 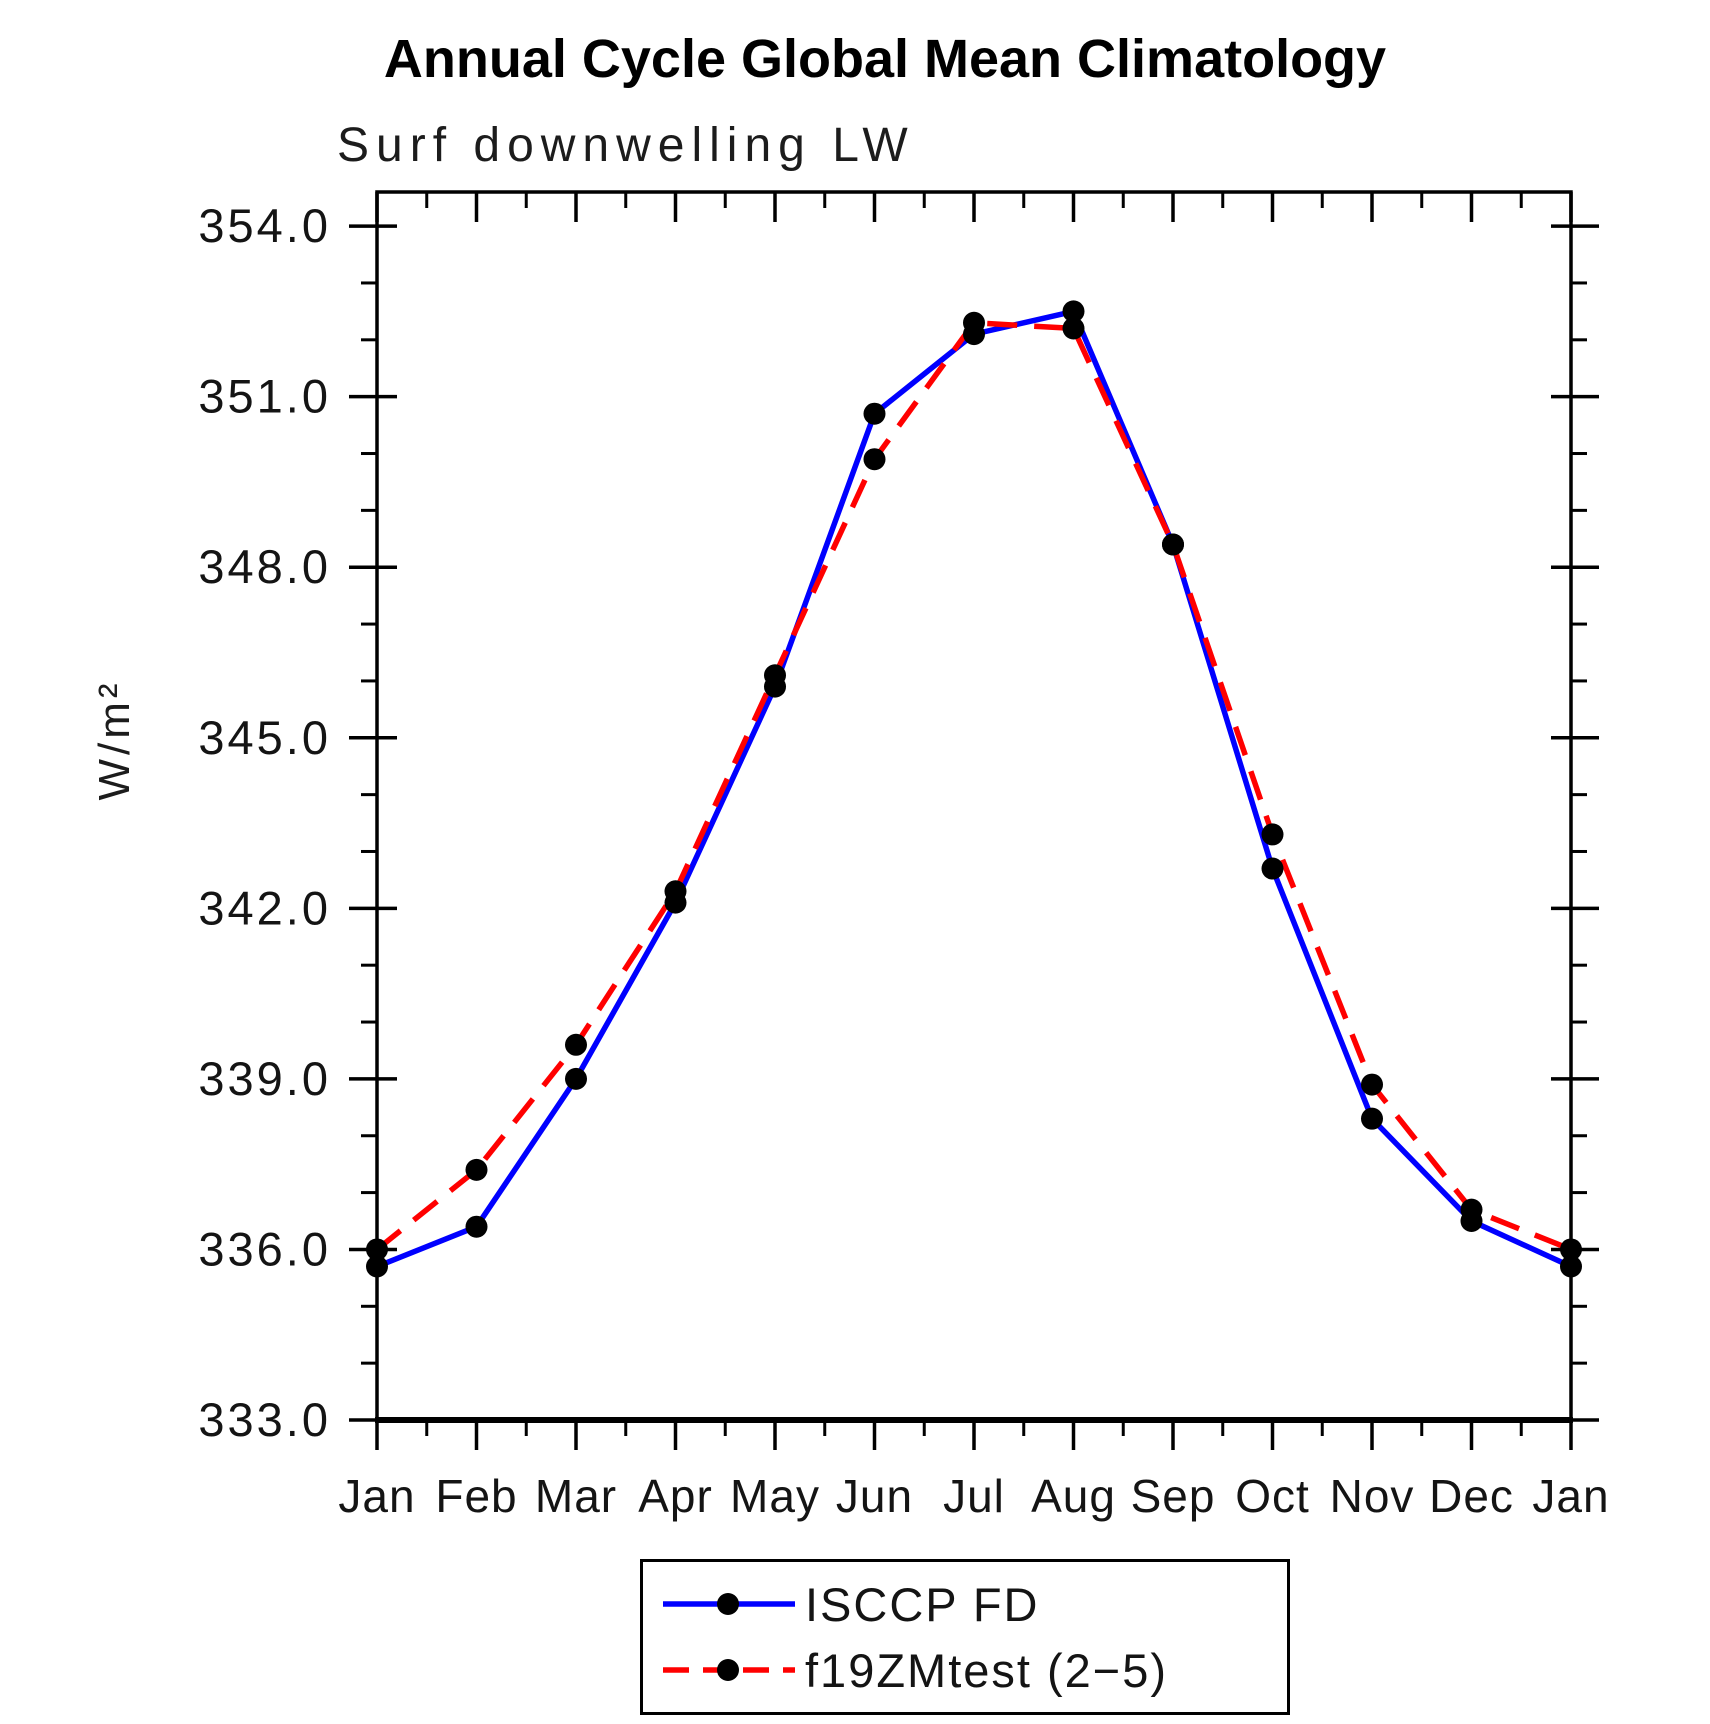 I want to click on y-tick-label: 339.0, so click(x=264, y=1078).